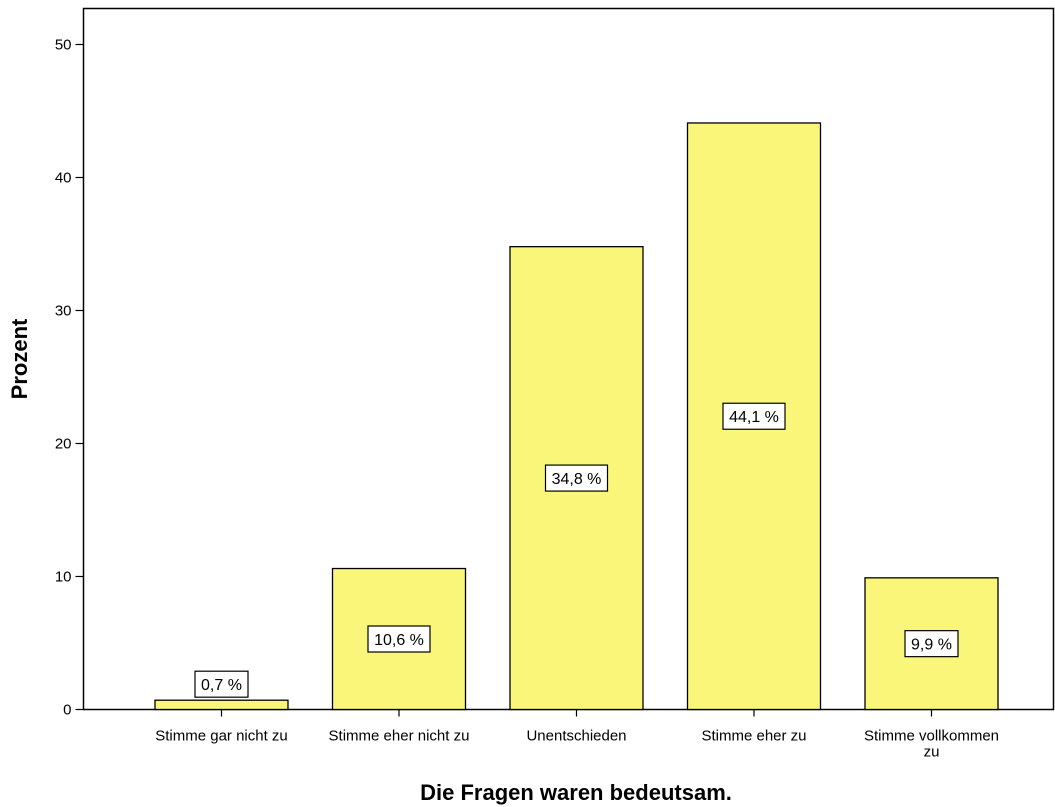  I want to click on x-category-label: Stimme eher zu, so click(753, 736).